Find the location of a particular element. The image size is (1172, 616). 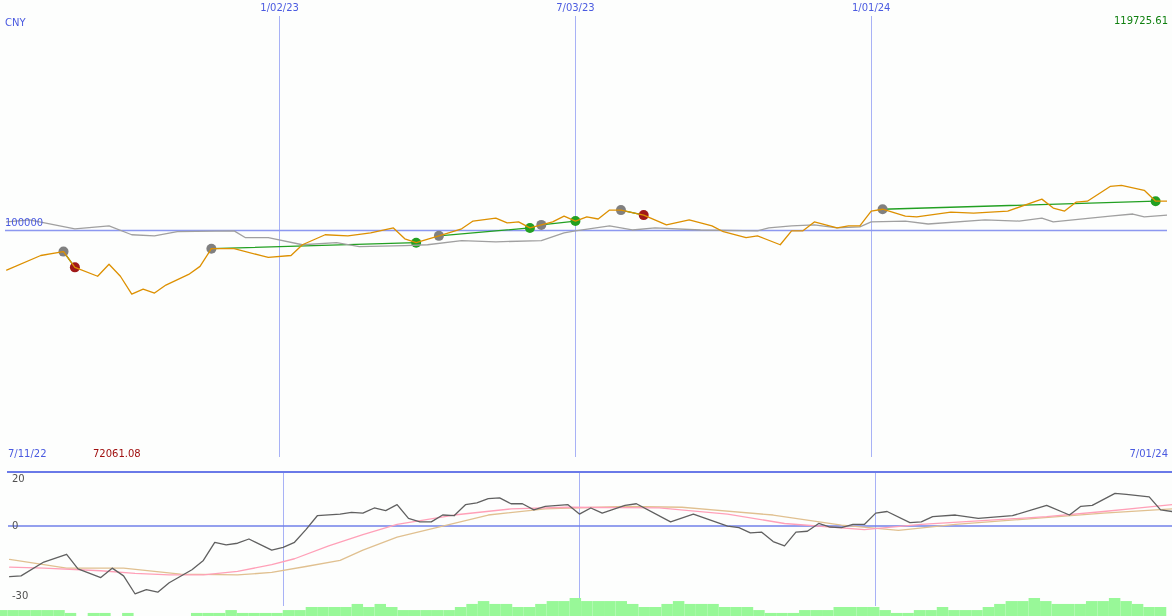

x-tick-label: 1/02/23 is located at coordinates (279, 7).